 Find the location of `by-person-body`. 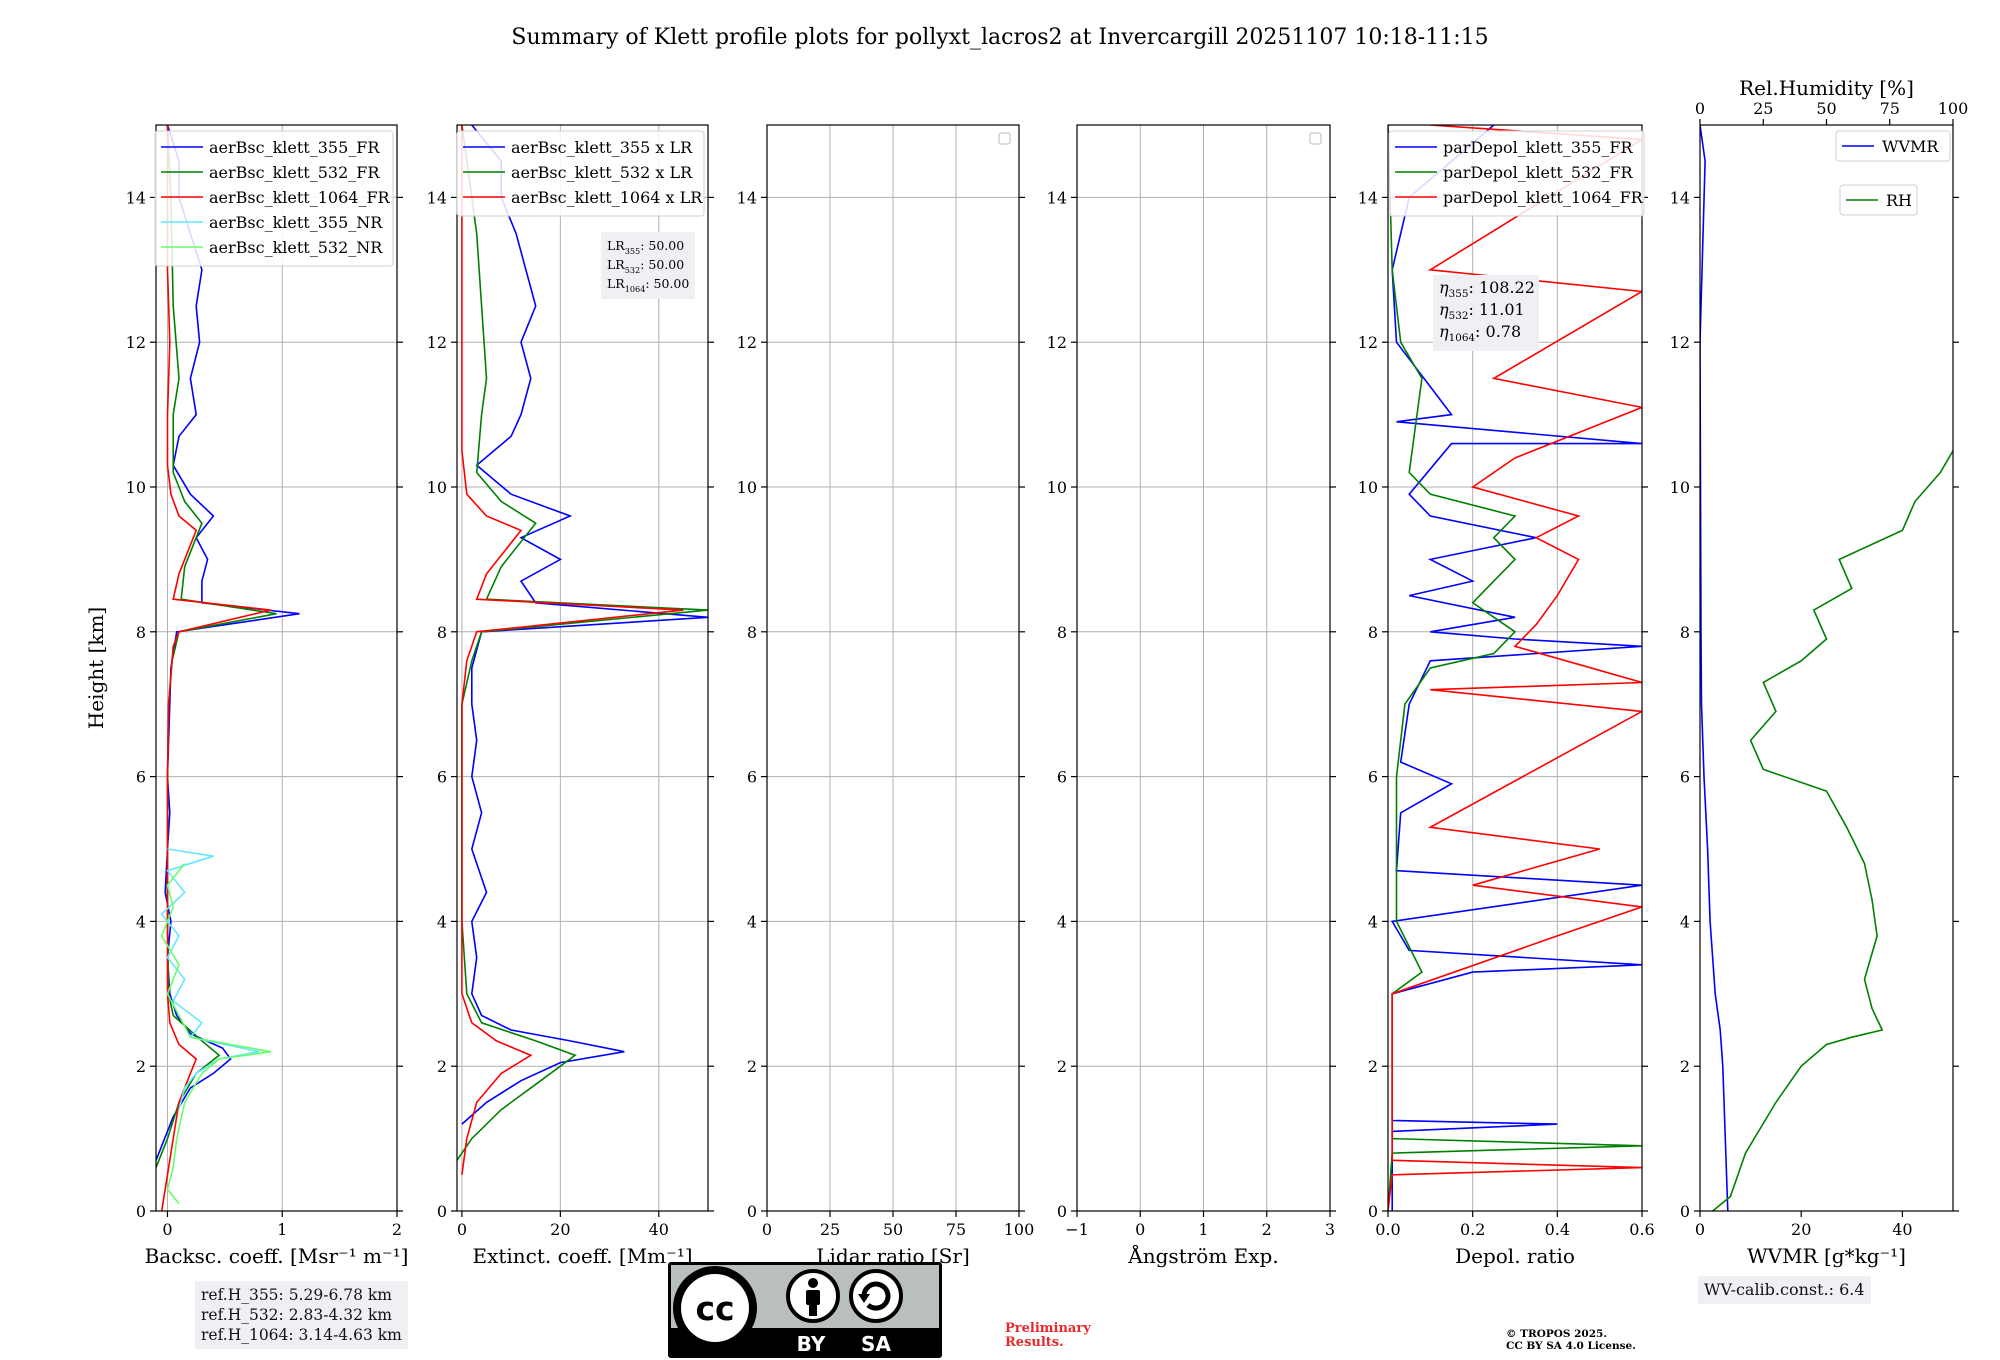

by-person-body is located at coordinates (813, 1297).